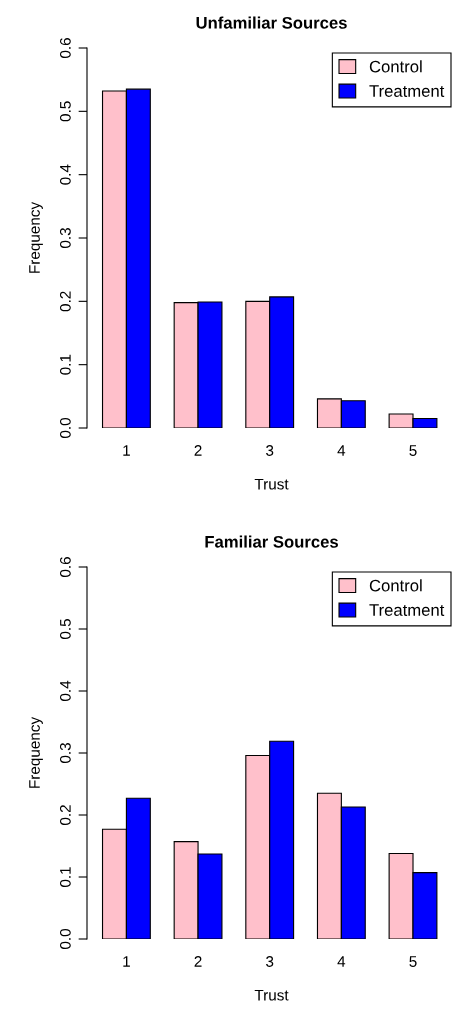 The width and height of the screenshot is (456, 1013). What do you see at coordinates (271, 541) in the screenshot?
I see `chart-title: Familiar Sources` at bounding box center [271, 541].